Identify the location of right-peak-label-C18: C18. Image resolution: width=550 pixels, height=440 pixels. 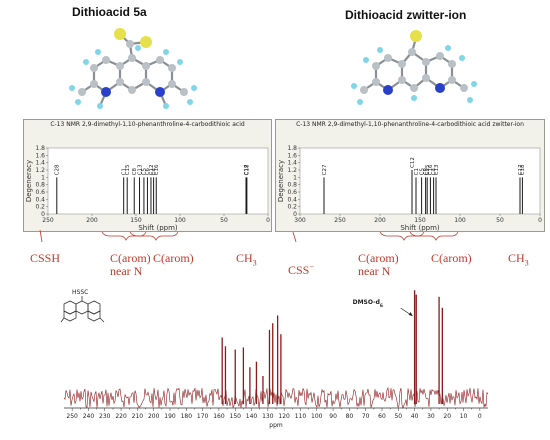
(523, 169).